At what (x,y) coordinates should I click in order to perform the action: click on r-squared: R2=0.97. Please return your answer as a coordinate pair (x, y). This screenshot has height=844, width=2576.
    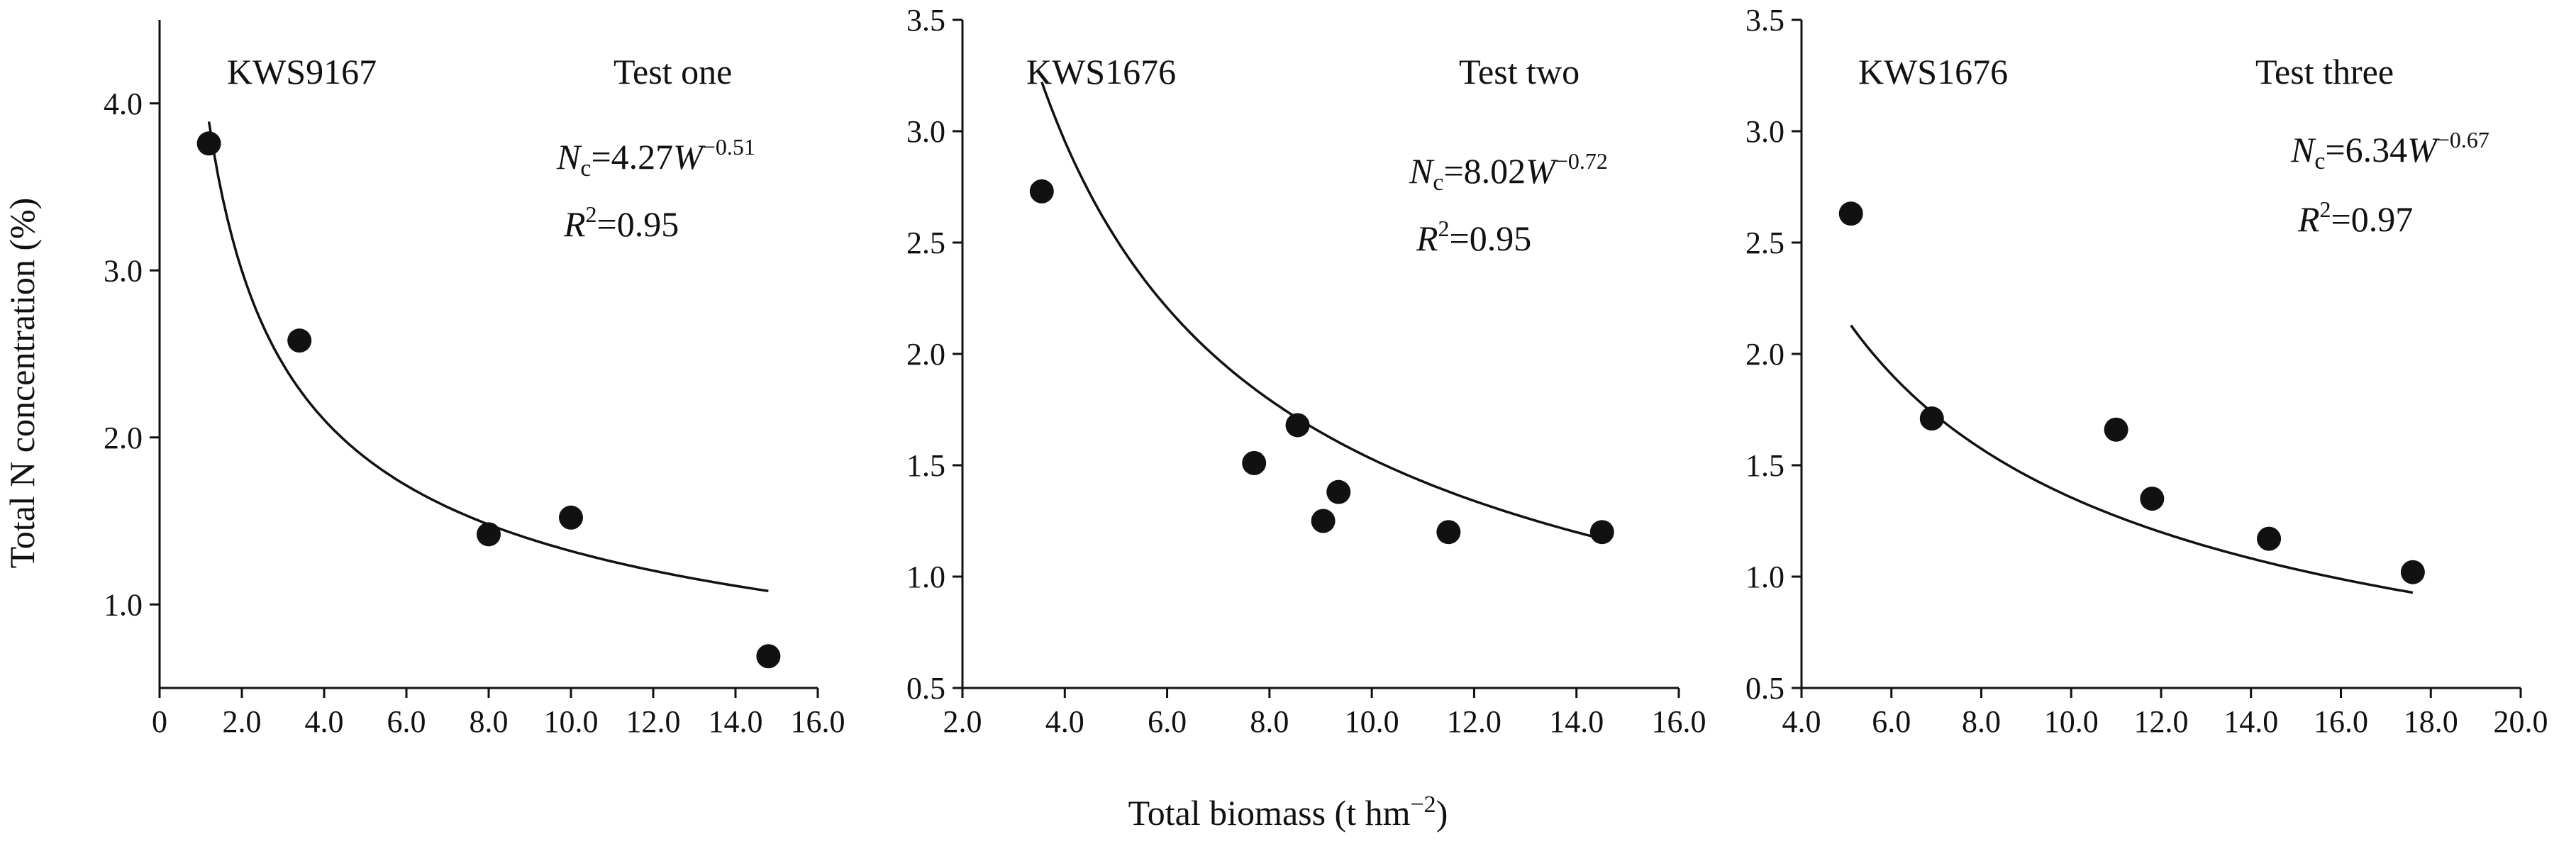
    Looking at the image, I should click on (2355, 218).